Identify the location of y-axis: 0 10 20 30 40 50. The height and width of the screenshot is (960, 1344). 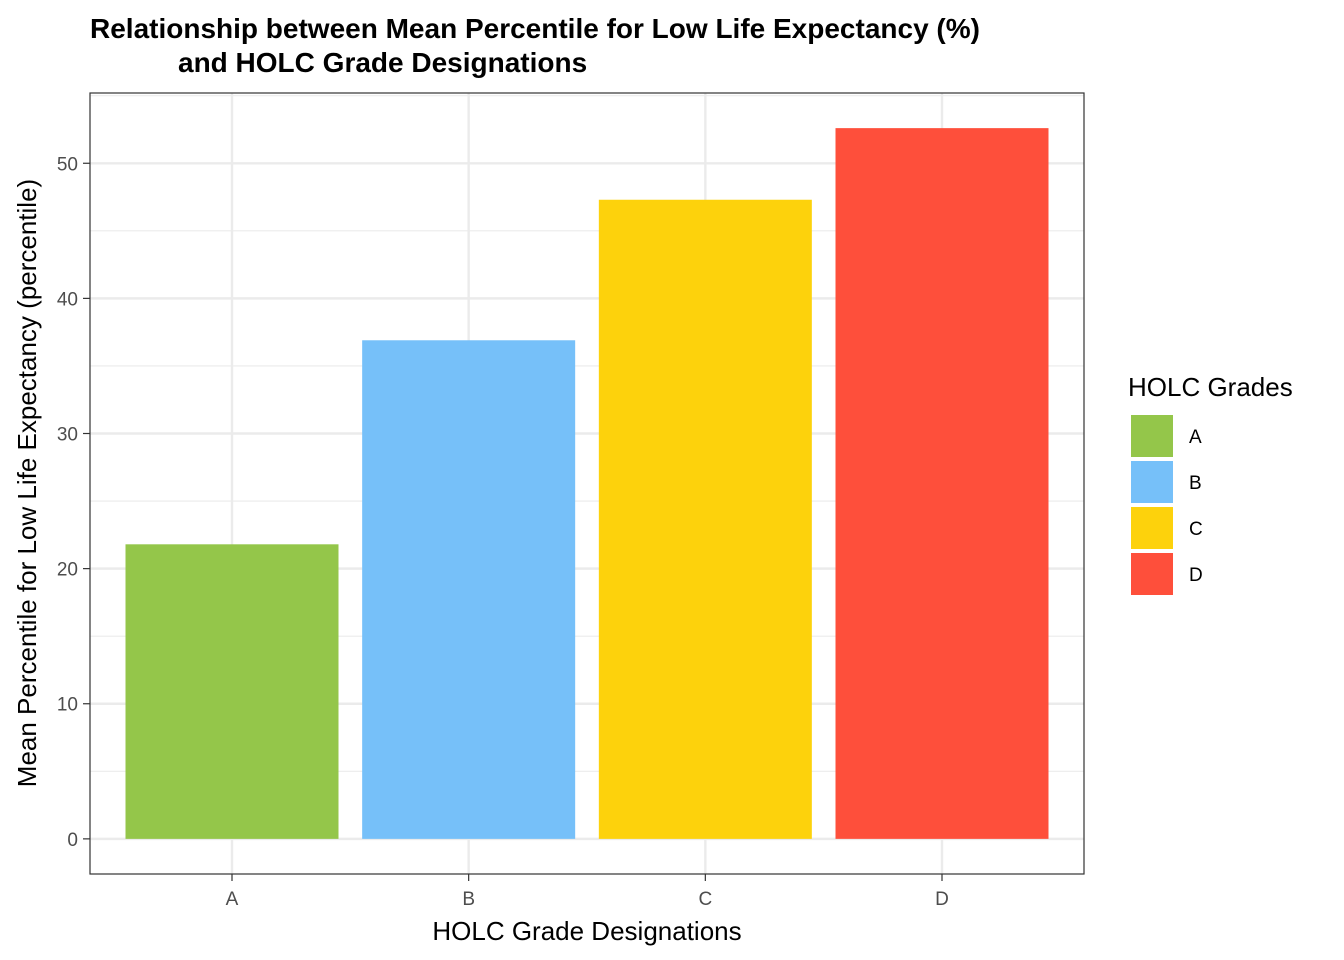
(73, 502).